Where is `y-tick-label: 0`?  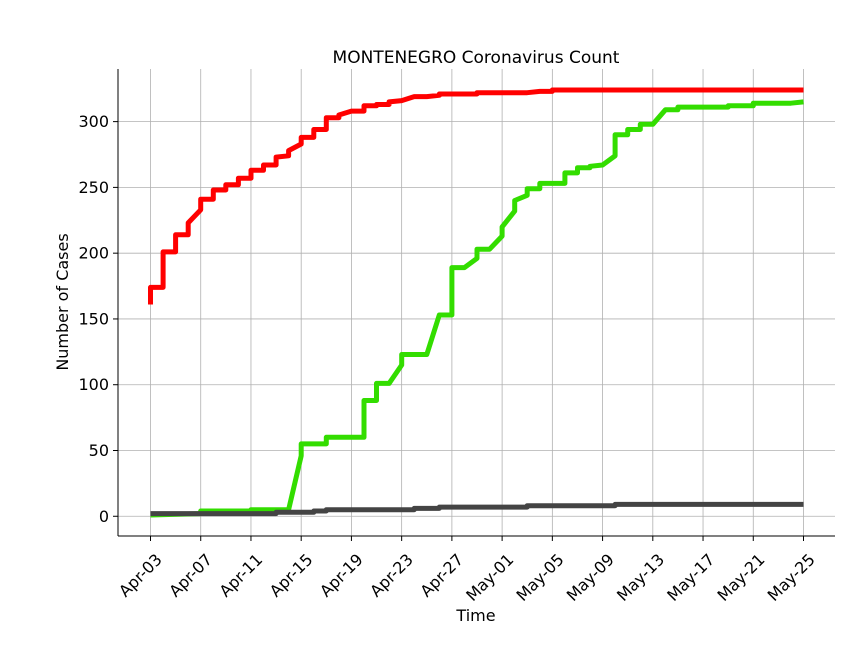
y-tick-label: 0 is located at coordinates (104, 516).